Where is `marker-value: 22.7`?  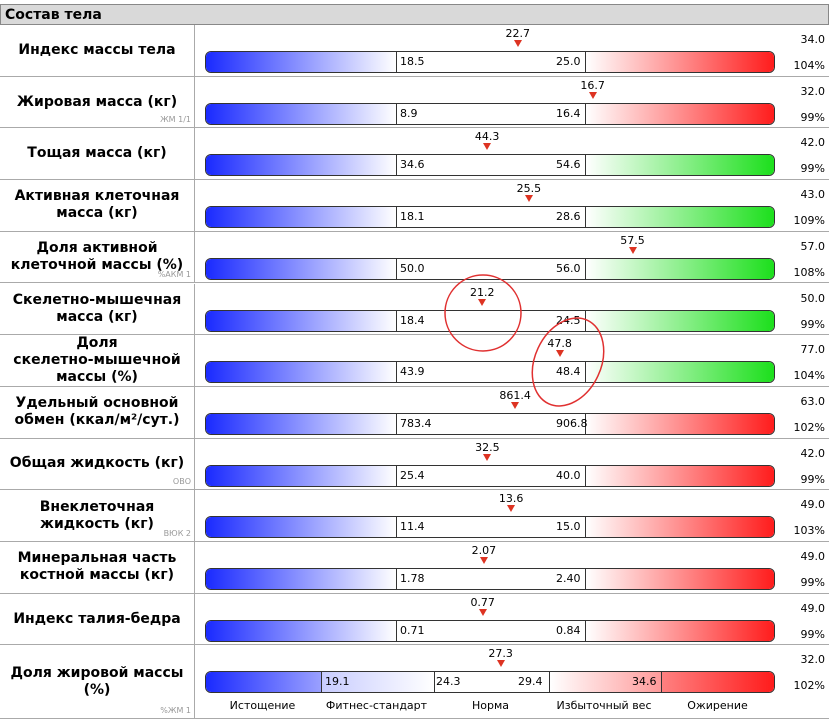
marker-value: 22.7 is located at coordinates (518, 33).